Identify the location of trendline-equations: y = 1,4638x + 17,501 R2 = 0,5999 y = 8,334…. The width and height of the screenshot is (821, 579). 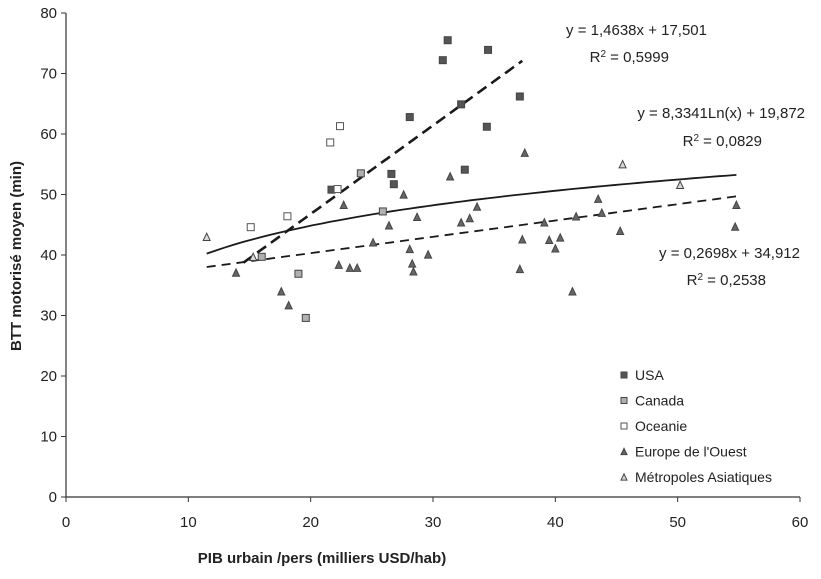
(685, 155).